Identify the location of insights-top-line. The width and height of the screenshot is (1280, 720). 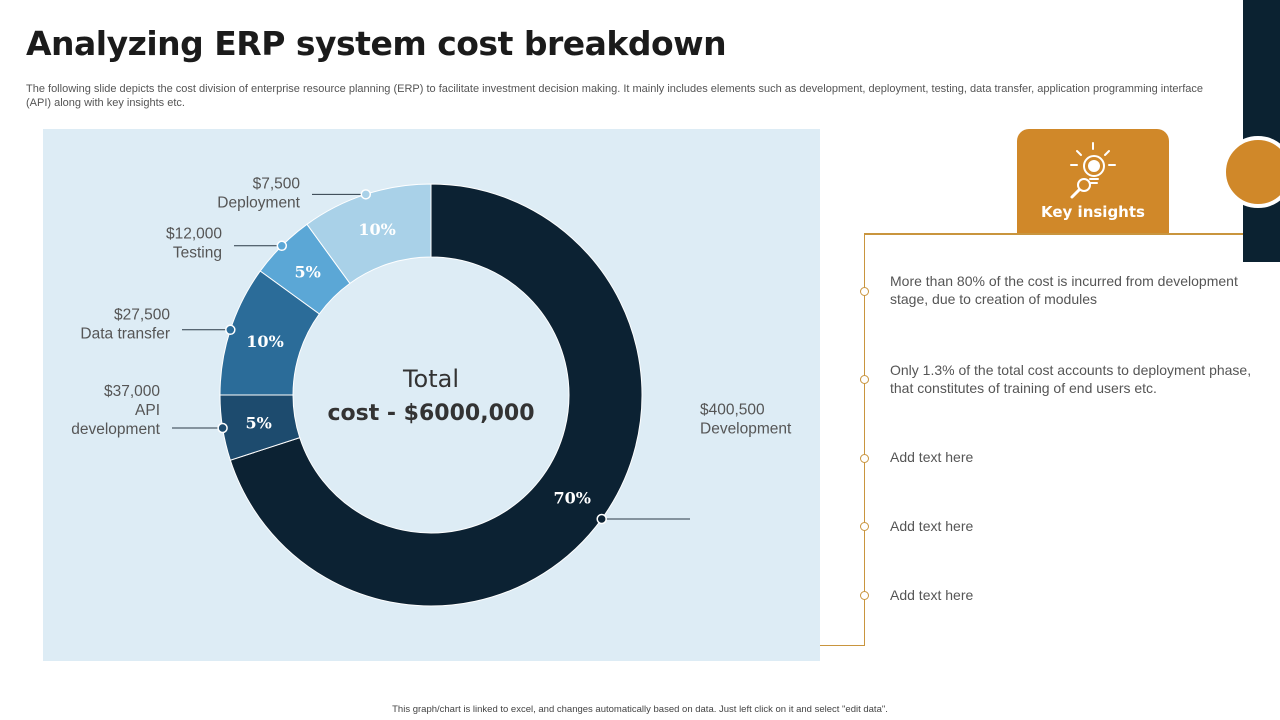
(1053, 234).